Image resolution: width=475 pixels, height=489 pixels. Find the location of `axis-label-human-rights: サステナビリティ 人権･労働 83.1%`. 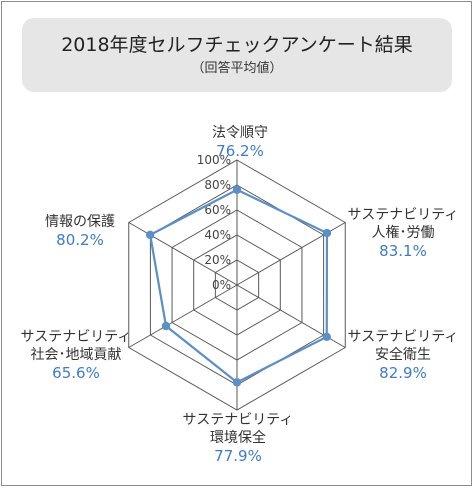

axis-label-human-rights: サステナビリティ 人権･労働 83.1% is located at coordinates (396, 233).